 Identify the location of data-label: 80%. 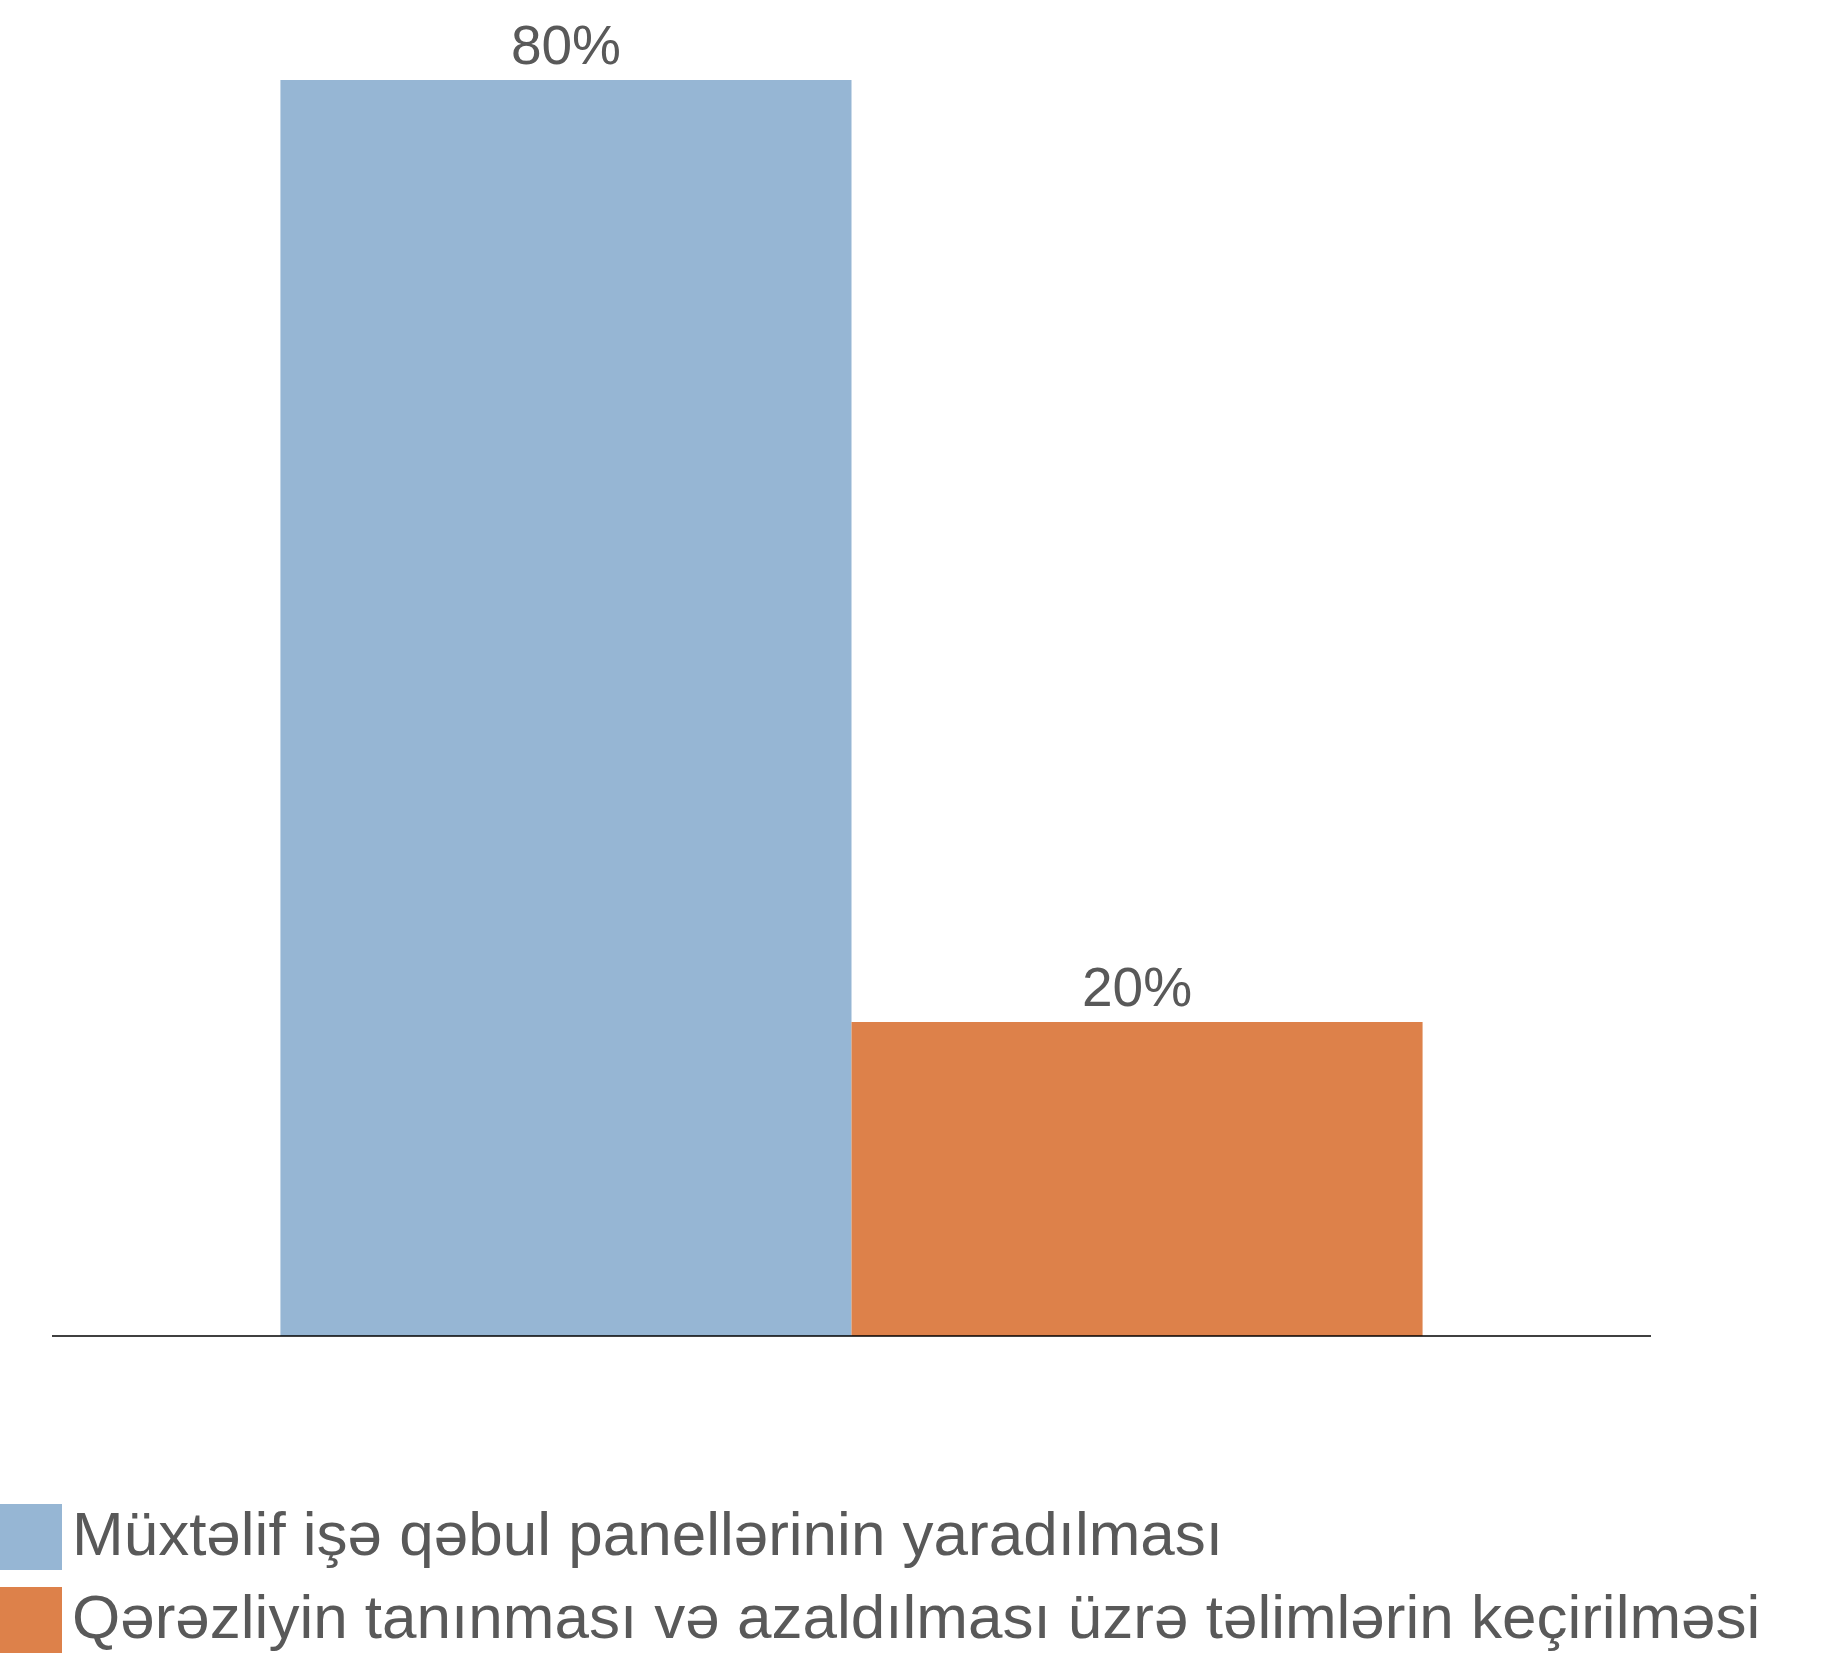
(566, 45).